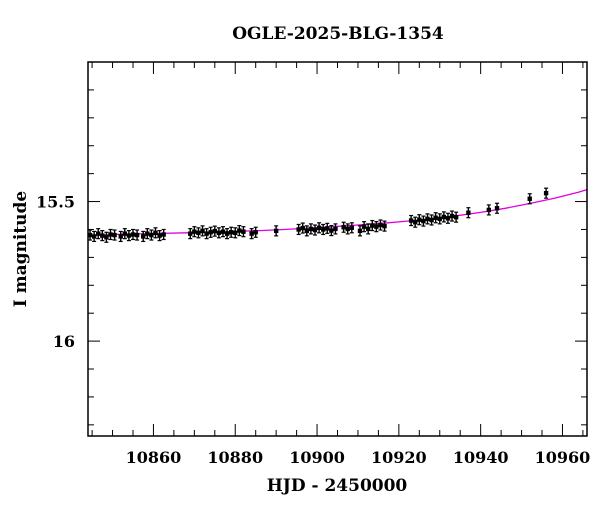  What do you see at coordinates (338, 34) in the screenshot?
I see `chart-title: OGLE-2025-BLG-1354` at bounding box center [338, 34].